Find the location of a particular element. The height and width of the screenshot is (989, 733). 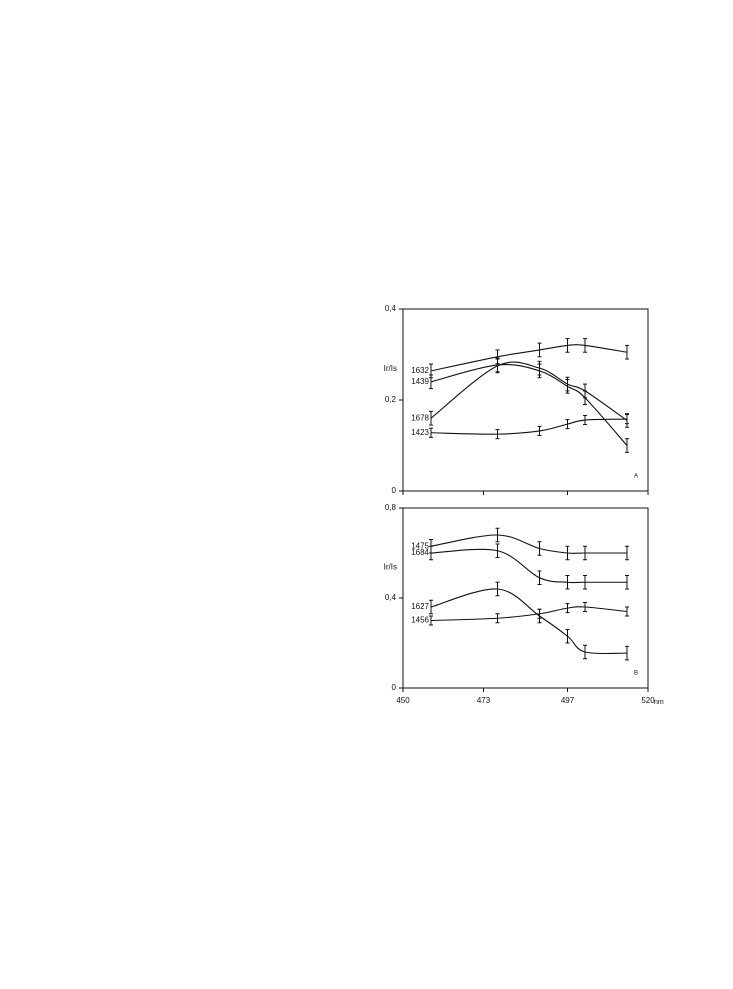

series-label: 1439 is located at coordinates (420, 381).